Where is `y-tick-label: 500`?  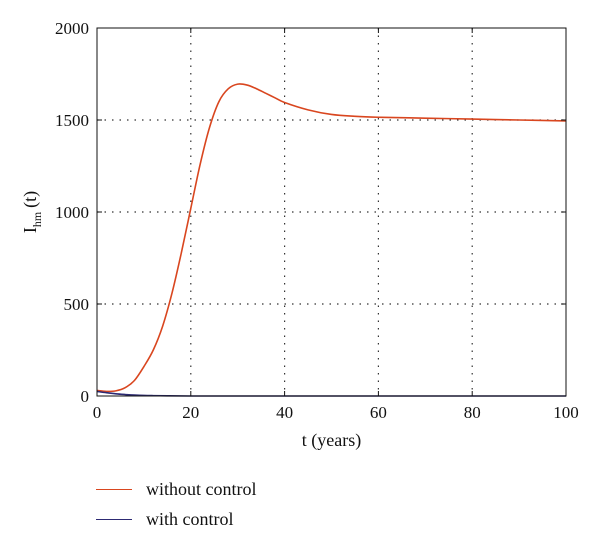 y-tick-label: 500 is located at coordinates (77, 304).